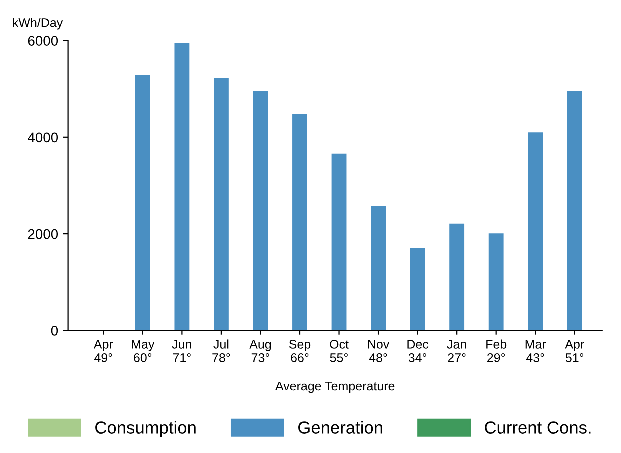 The image size is (621, 453). I want to click on x-tick-label: Dec 34°, so click(418, 351).